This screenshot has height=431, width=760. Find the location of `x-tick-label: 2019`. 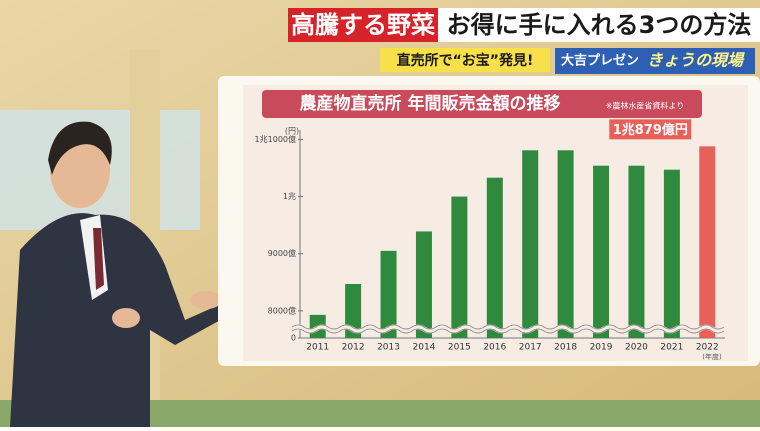

x-tick-label: 2019 is located at coordinates (601, 348).